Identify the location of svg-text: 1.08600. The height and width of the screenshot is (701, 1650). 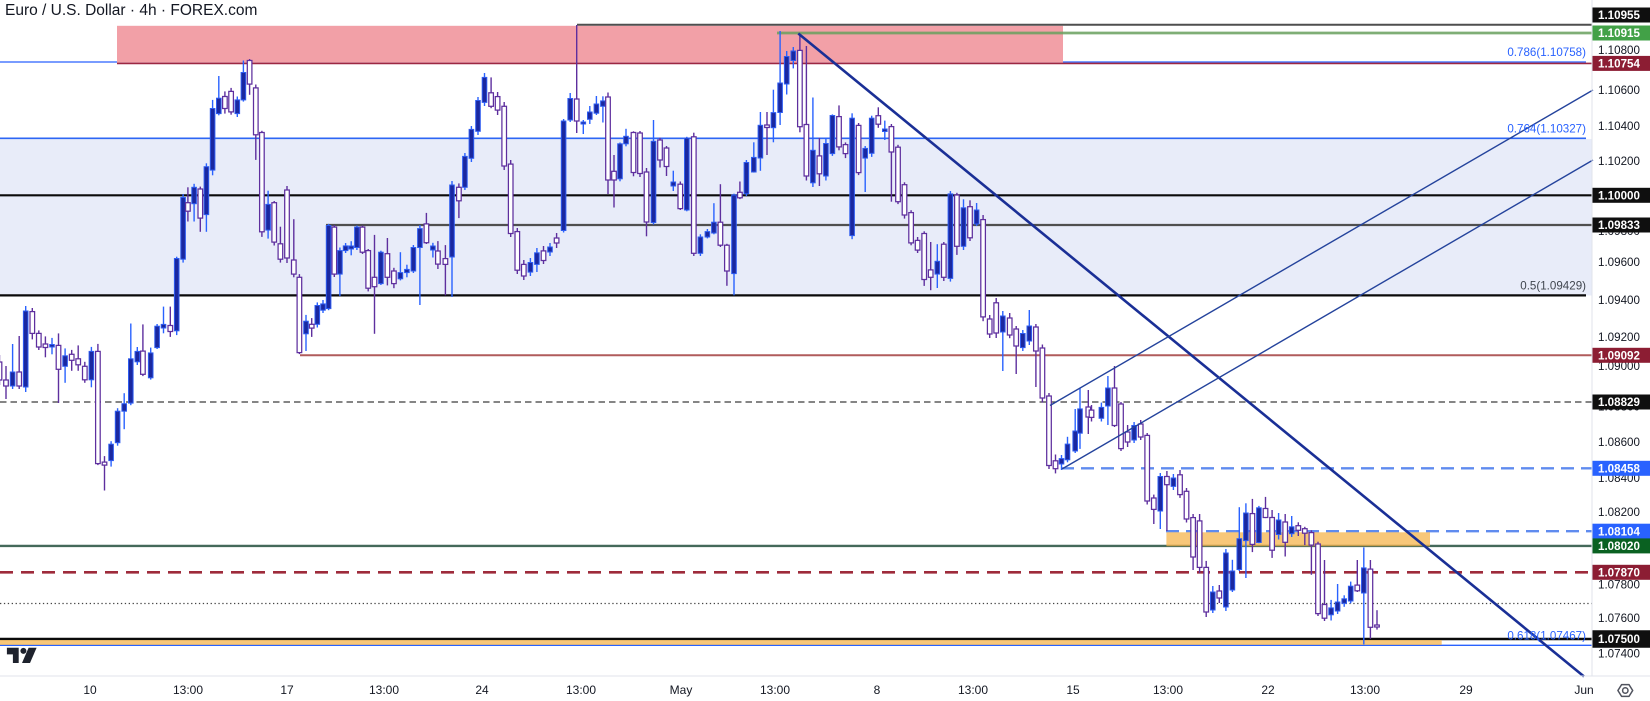
(1619, 442).